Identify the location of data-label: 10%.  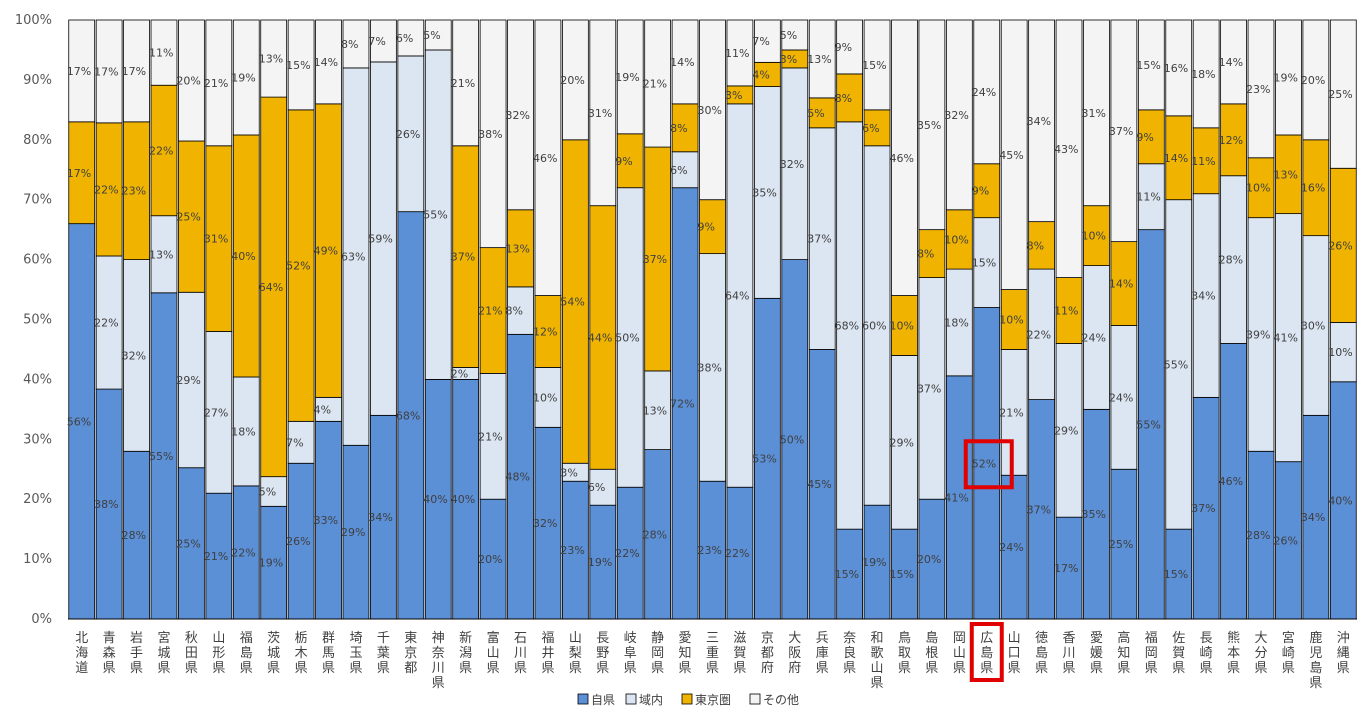
(956, 239).